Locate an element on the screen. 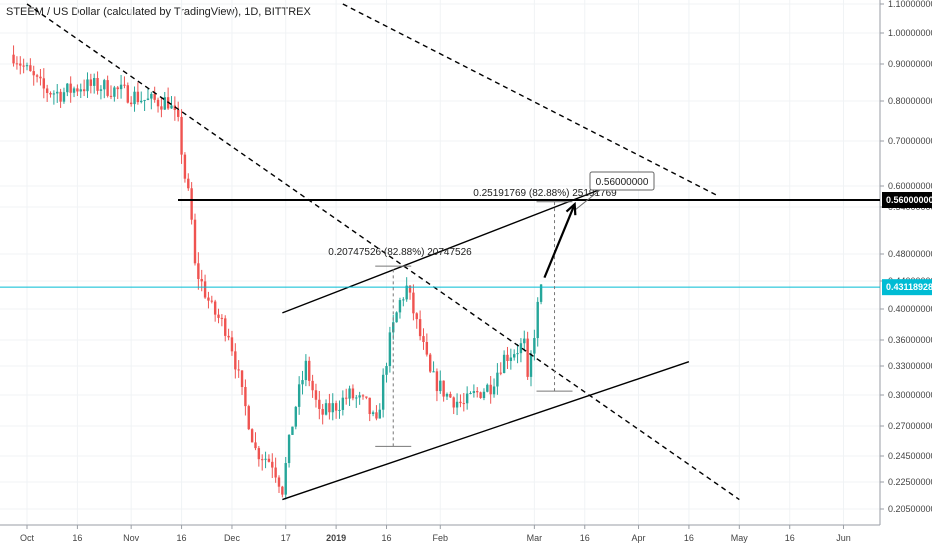 This screenshot has height=550, width=932. y-tick-label: 0.48000000 is located at coordinates (910, 254).